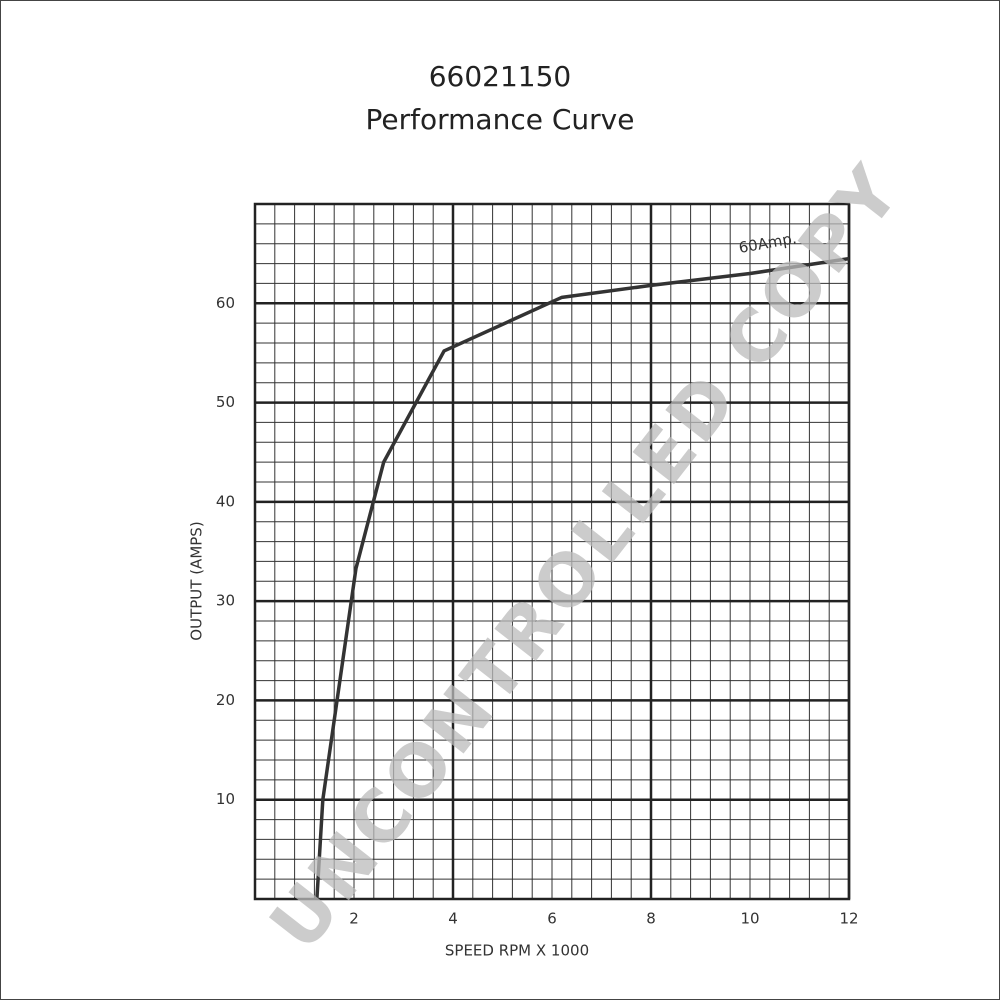  I want to click on x-tick-label: 10, so click(749, 919).